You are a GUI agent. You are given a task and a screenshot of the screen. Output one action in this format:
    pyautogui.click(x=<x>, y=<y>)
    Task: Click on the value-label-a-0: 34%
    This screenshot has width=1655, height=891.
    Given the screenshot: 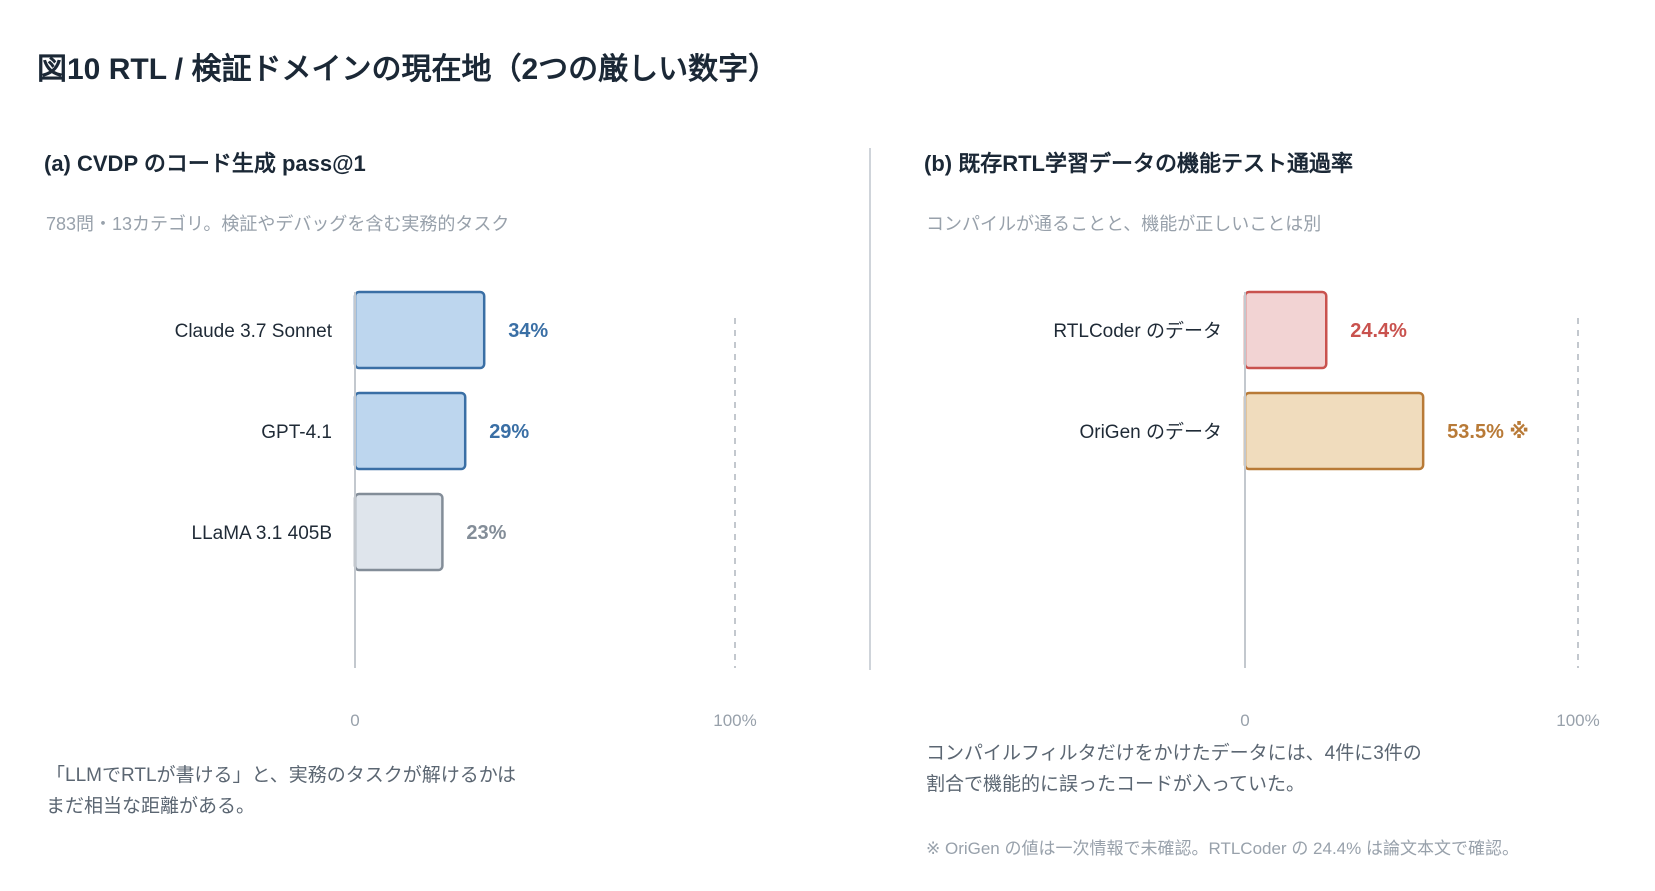 What is the action you would take?
    pyautogui.click(x=528, y=331)
    